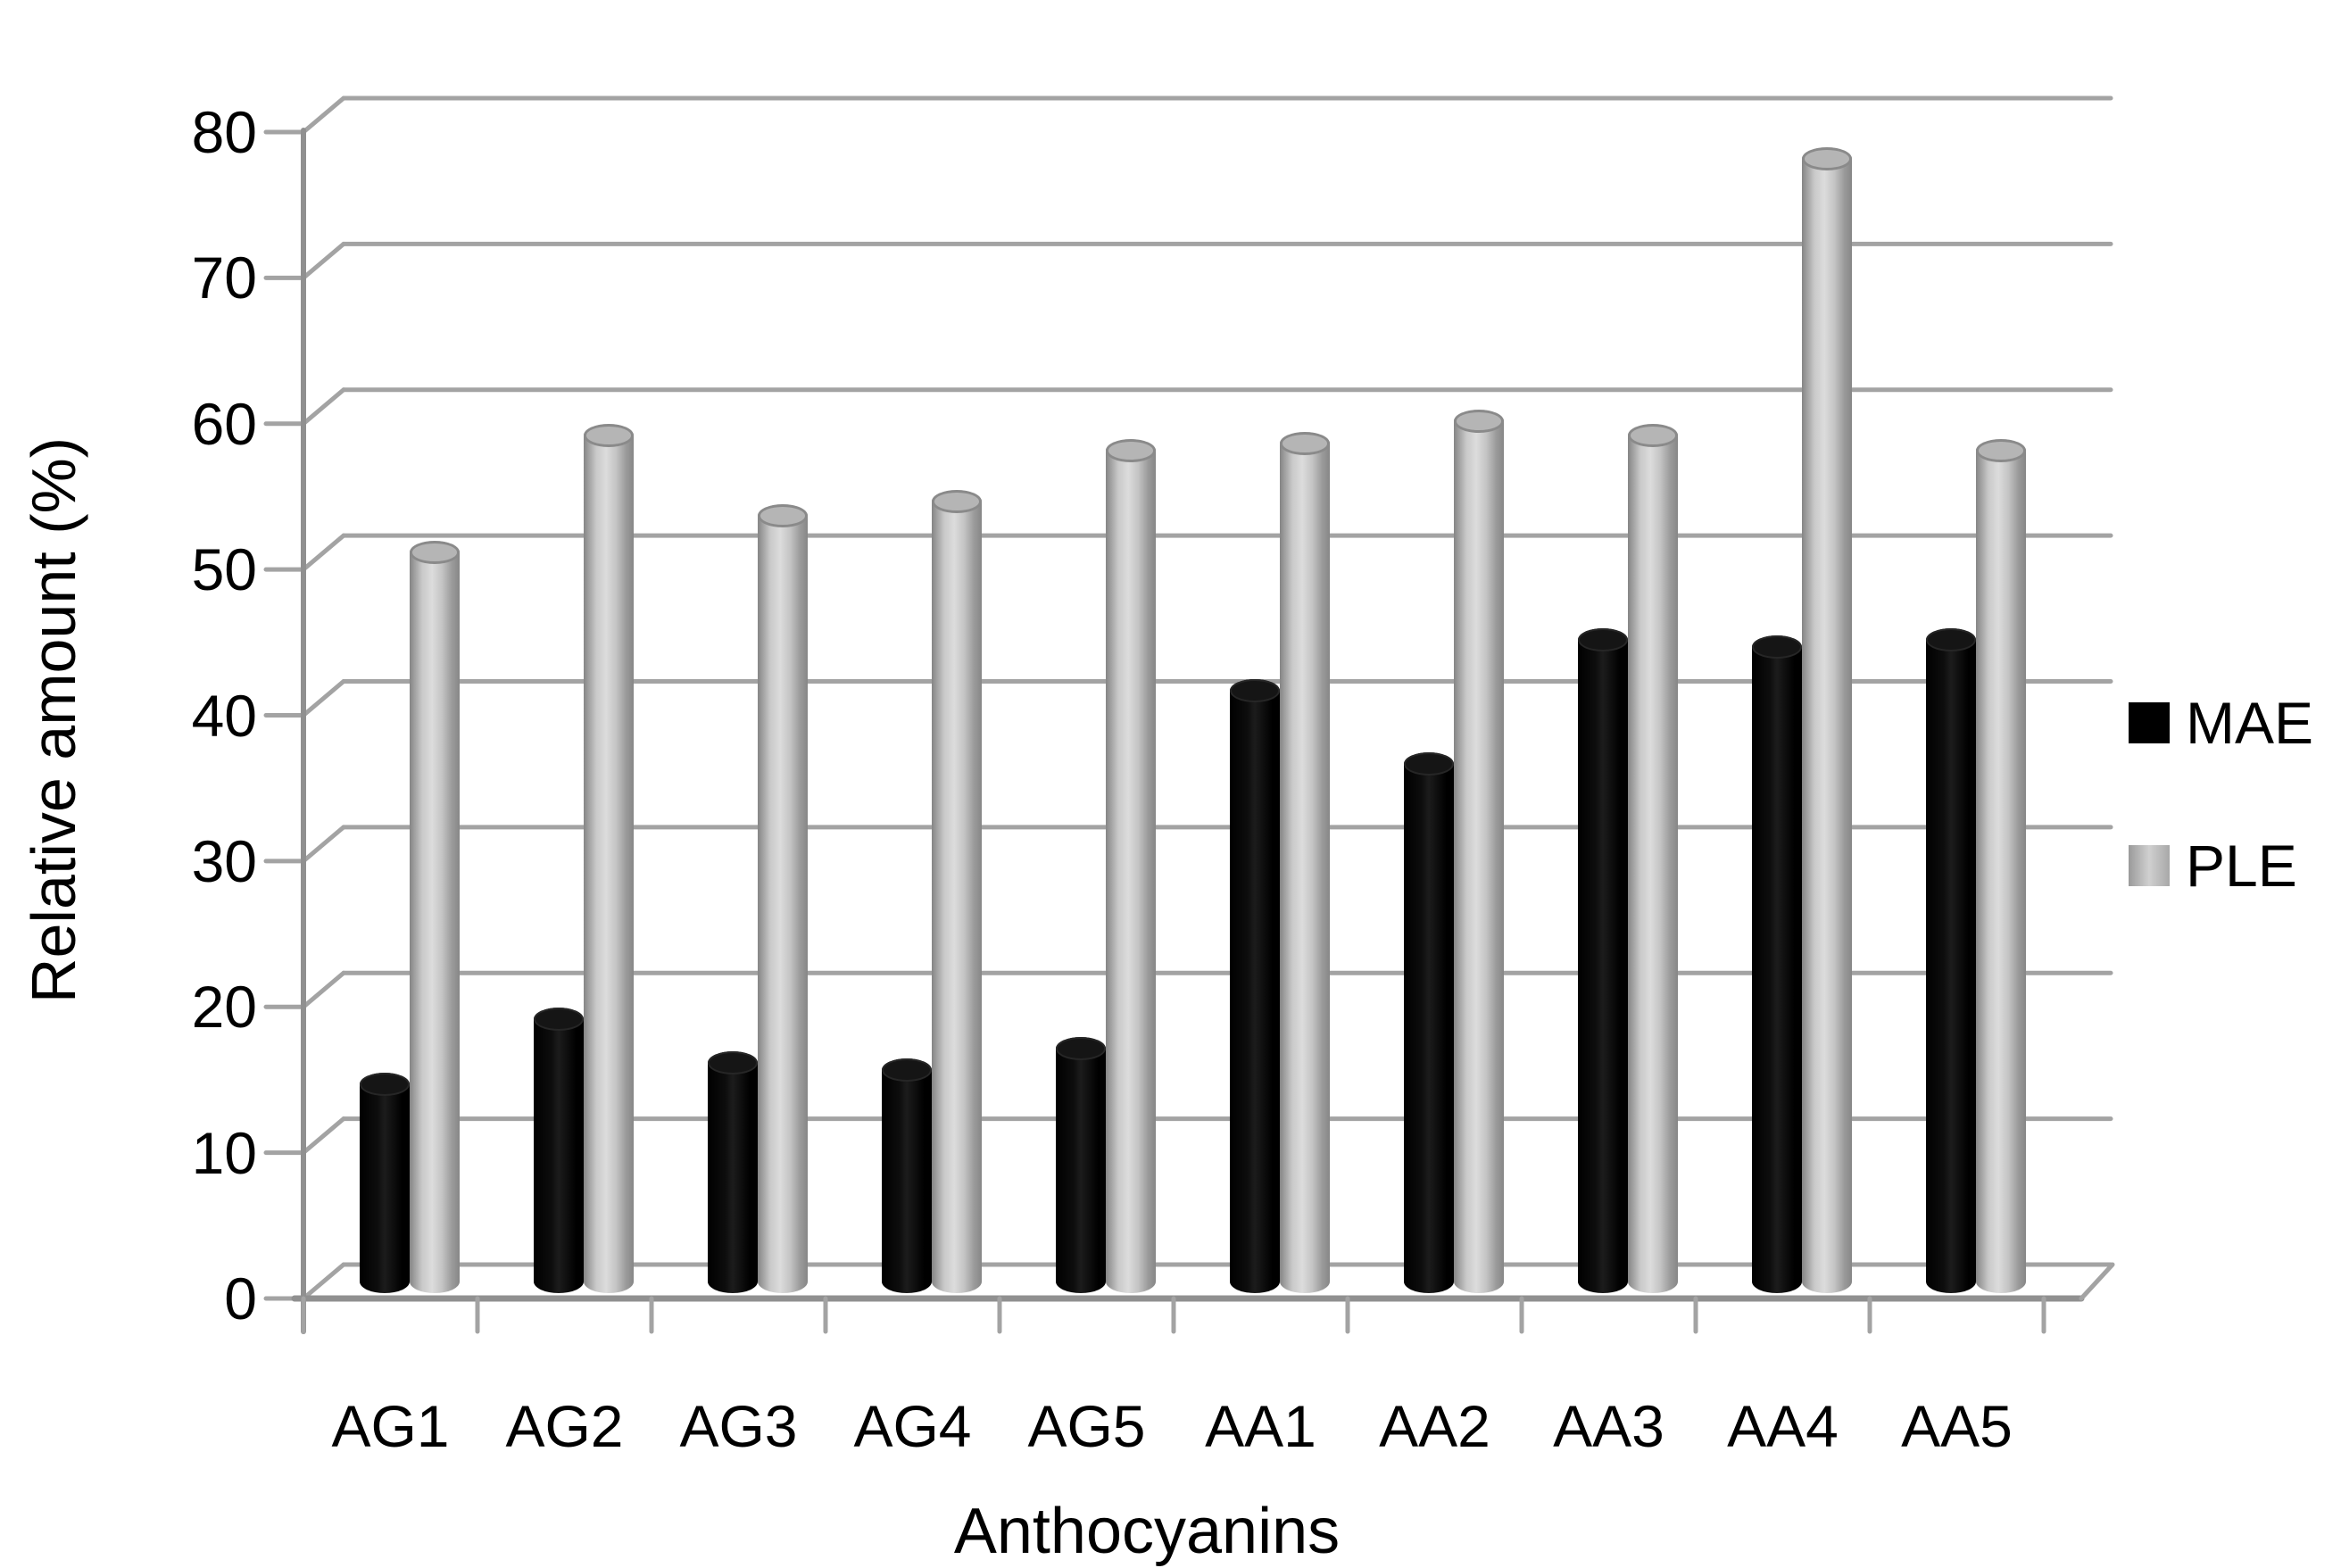 This screenshot has height=1568, width=2341. I want to click on category-label-AA4: AA4, so click(1783, 1426).